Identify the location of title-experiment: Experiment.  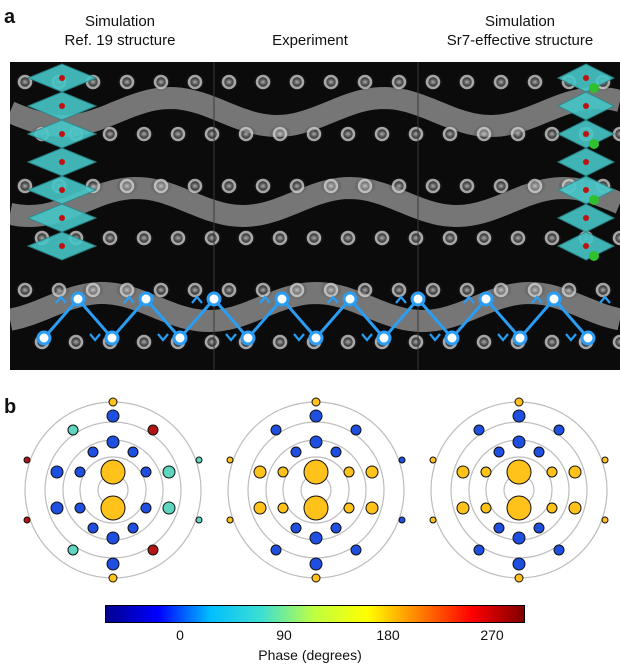
(310, 31).